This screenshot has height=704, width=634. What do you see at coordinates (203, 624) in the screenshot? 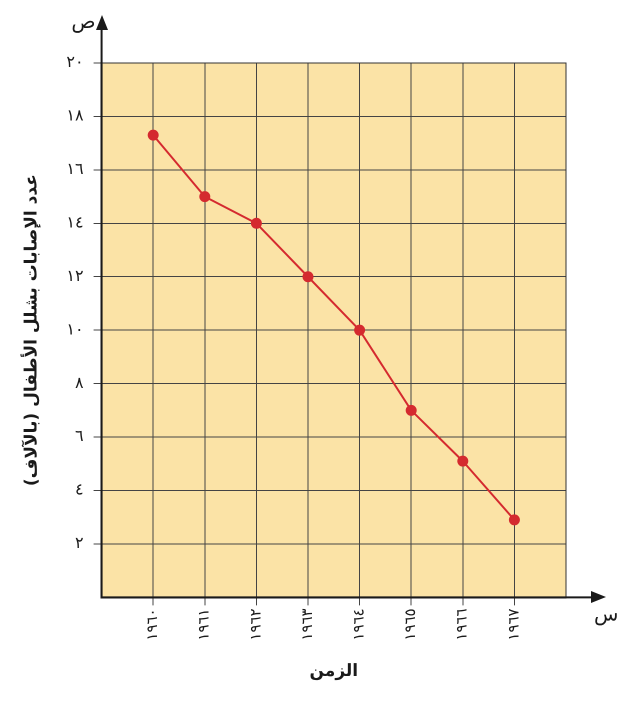
I see `x-tick-label: ١٩٦١` at bounding box center [203, 624].